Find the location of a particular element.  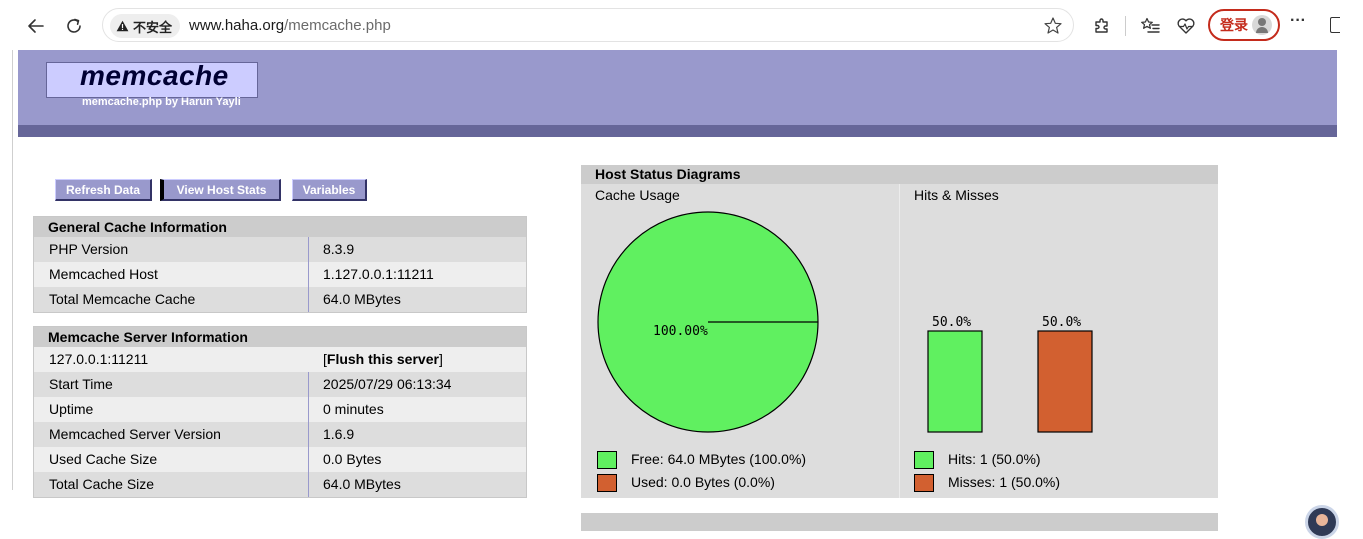

flush-bracket-open: [ is located at coordinates (325, 359).